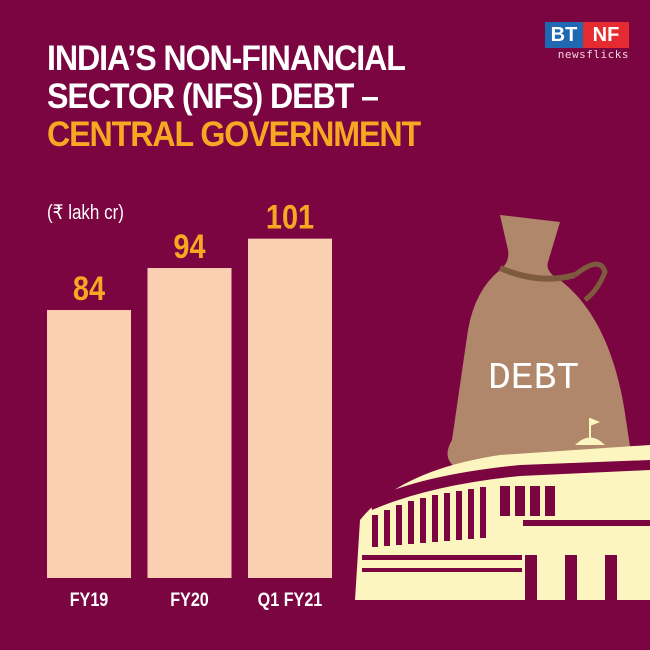 This screenshot has height=650, width=650. What do you see at coordinates (606, 35) in the screenshot?
I see `logo-nf: NF` at bounding box center [606, 35].